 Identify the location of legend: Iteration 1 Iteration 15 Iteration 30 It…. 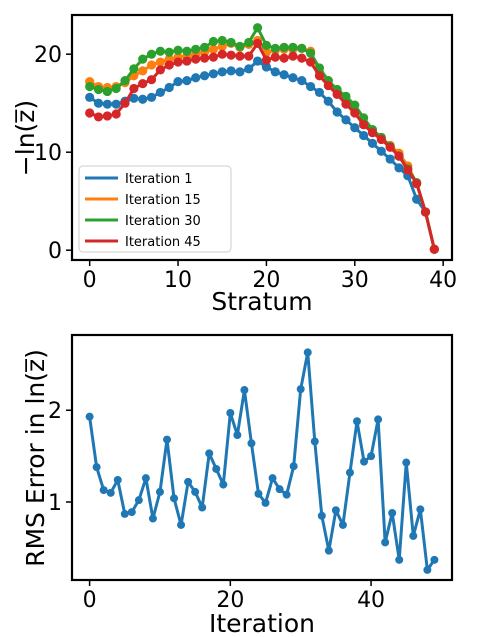
(155, 209).